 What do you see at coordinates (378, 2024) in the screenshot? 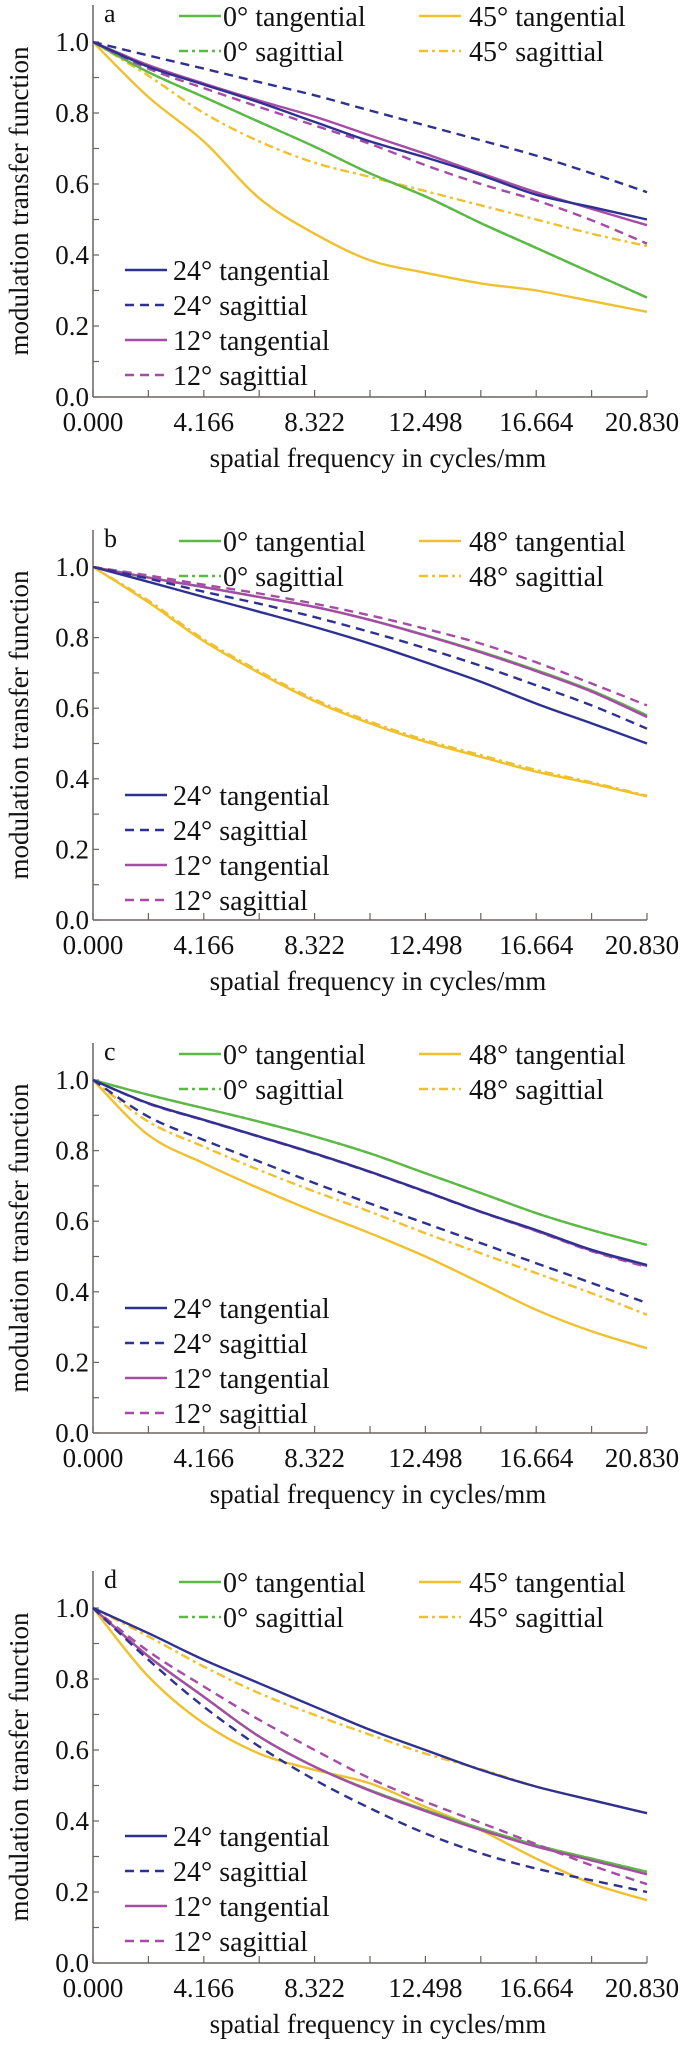
I see `x-axis-label: spatial frequency in cycles/mm` at bounding box center [378, 2024].